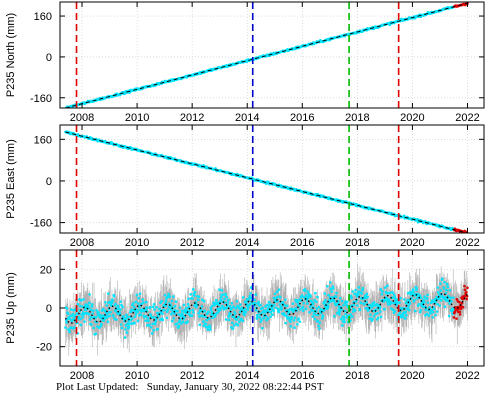 The image size is (488, 400). Describe the element at coordinates (357, 118) in the screenshot. I see `x-tick-label: 2018` at that location.